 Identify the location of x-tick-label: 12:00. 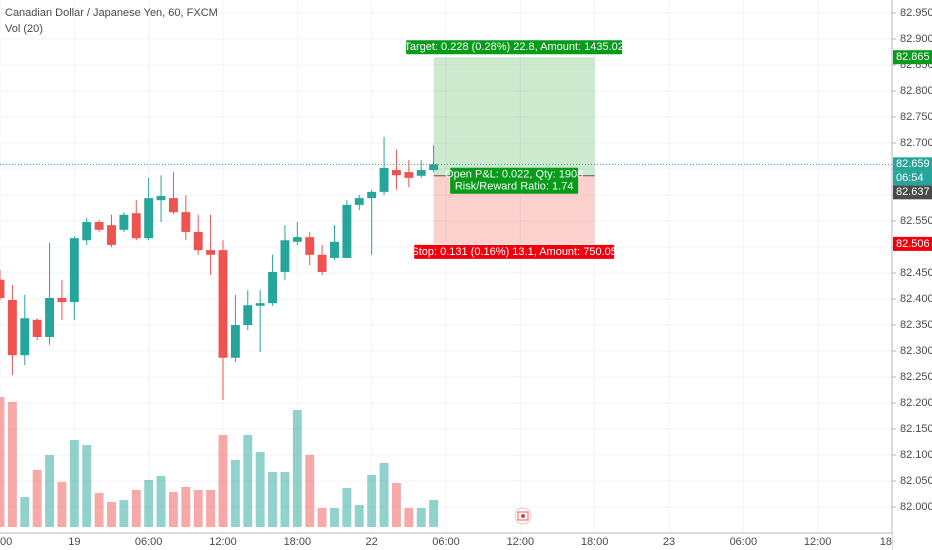
(818, 542).